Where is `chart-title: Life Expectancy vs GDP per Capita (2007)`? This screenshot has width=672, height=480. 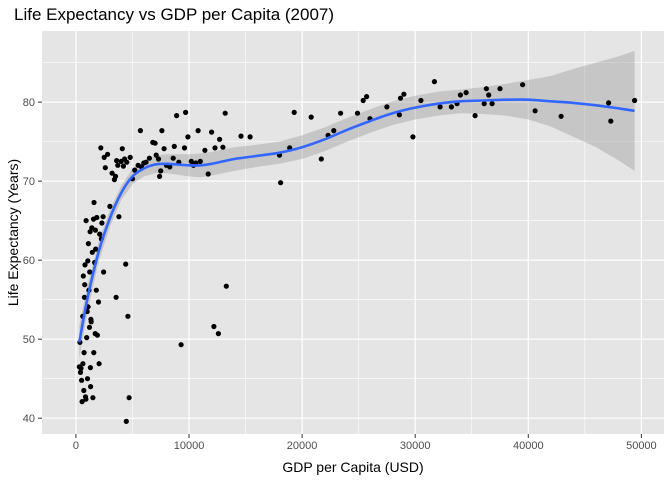
chart-title: Life Expectancy vs GDP per Capita (2007) is located at coordinates (174, 14).